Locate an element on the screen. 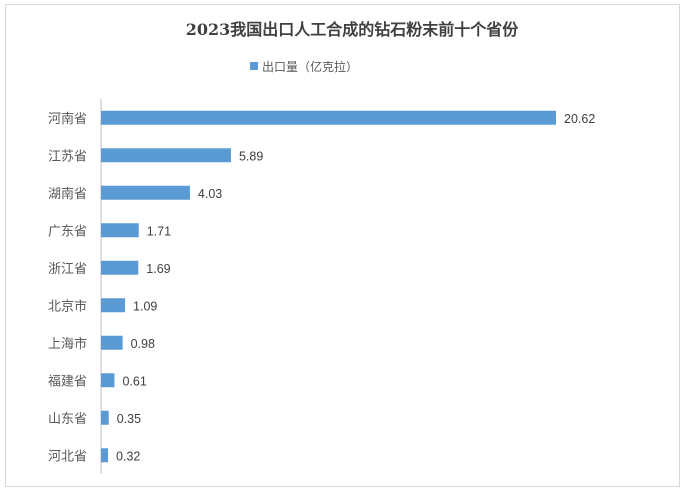 The height and width of the screenshot is (492, 687). value-label-5: 1.69 is located at coordinates (158, 269).